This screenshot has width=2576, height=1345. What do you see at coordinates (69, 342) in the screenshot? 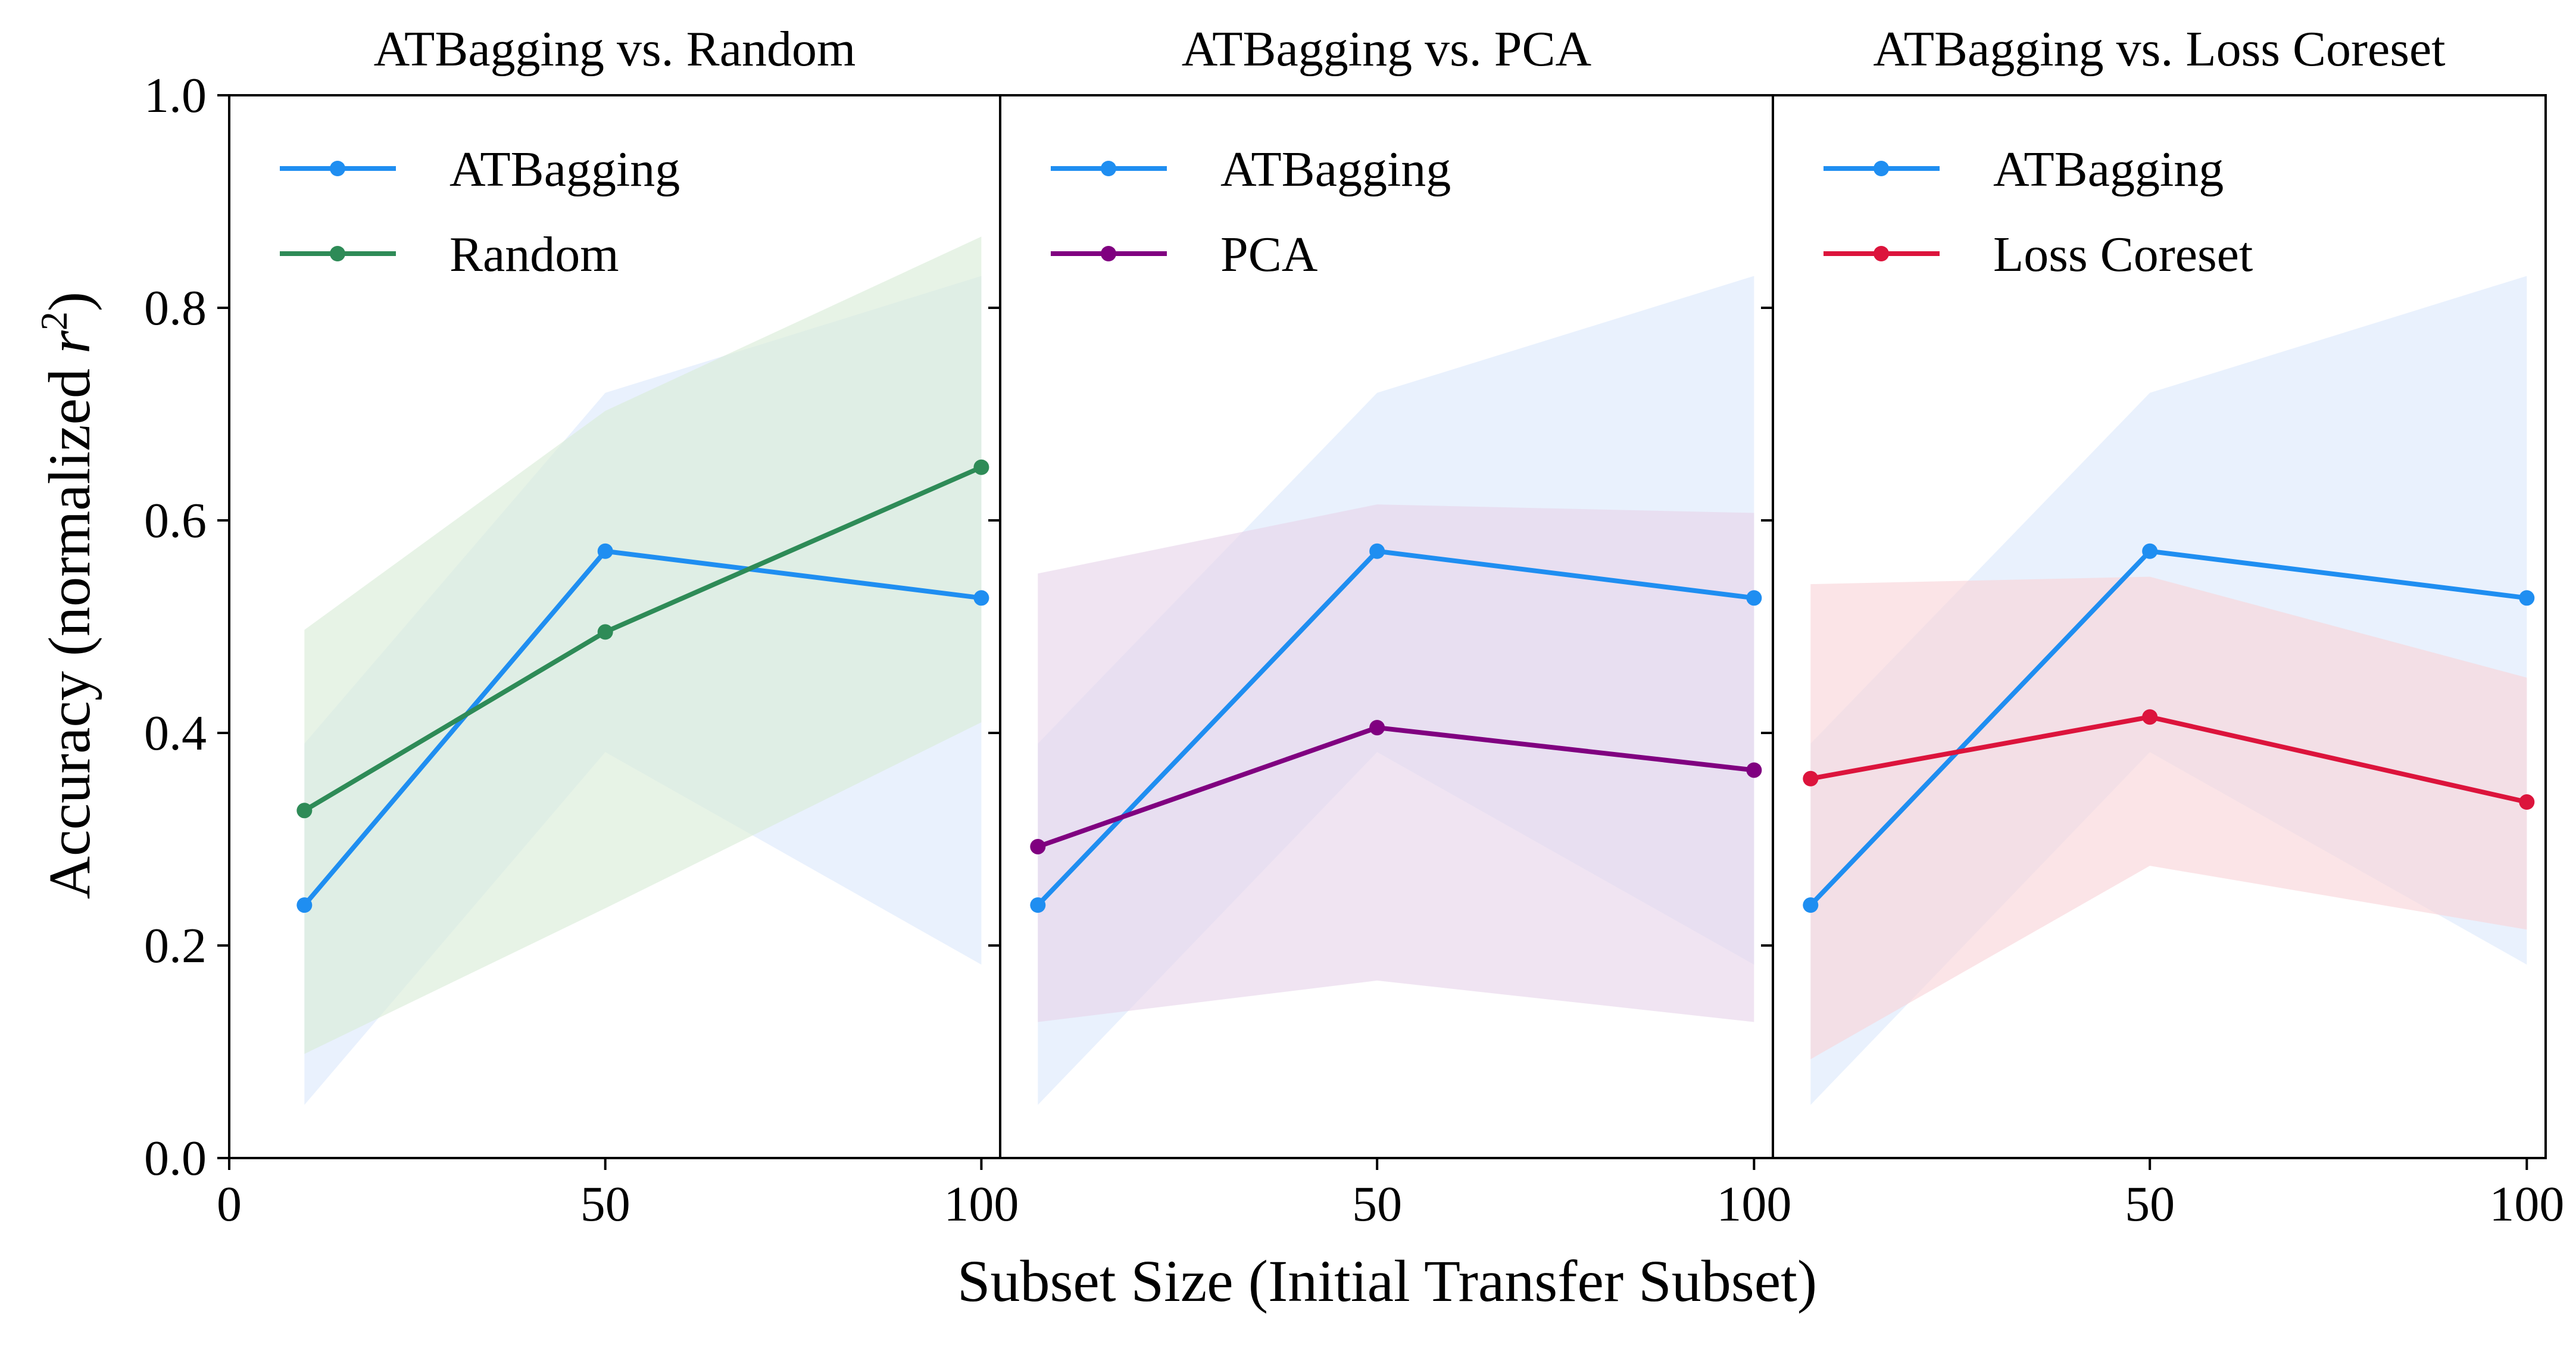
I see `y-axis-label-var: r` at bounding box center [69, 342].